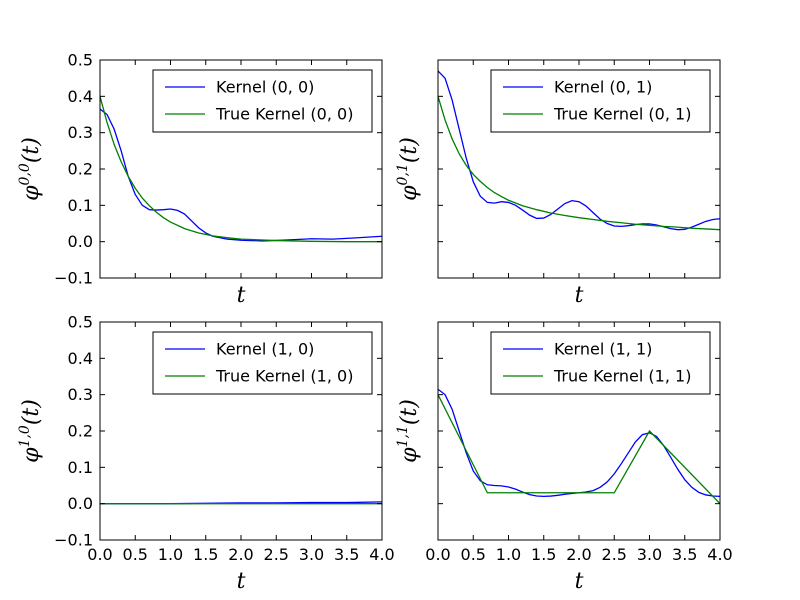  I want to click on legend-label: True Kernel (0, 1), so click(622, 114).